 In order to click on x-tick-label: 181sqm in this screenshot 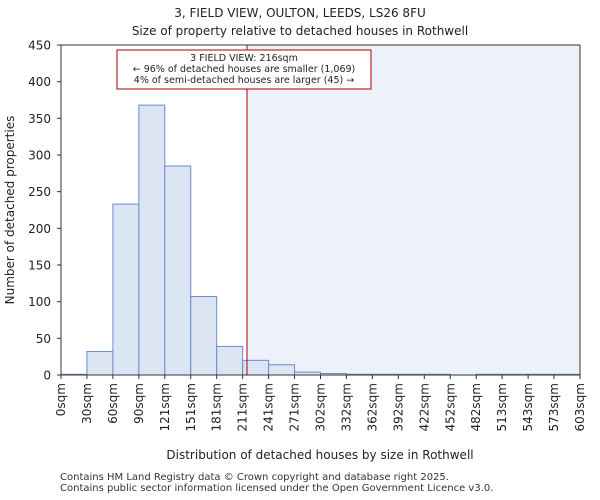, I will do `click(217, 407)`.